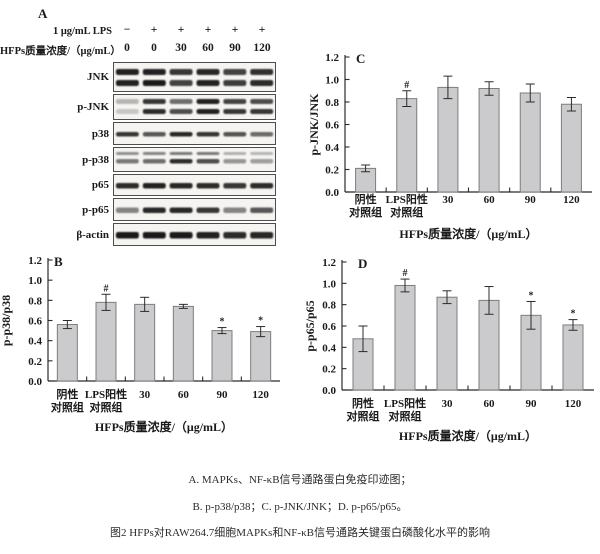 This screenshot has width=600, height=554. I want to click on caption-line-2: B. p-p38/p38；C. p-JNK/JNK；D. p-p65/p65。, so click(300, 507).